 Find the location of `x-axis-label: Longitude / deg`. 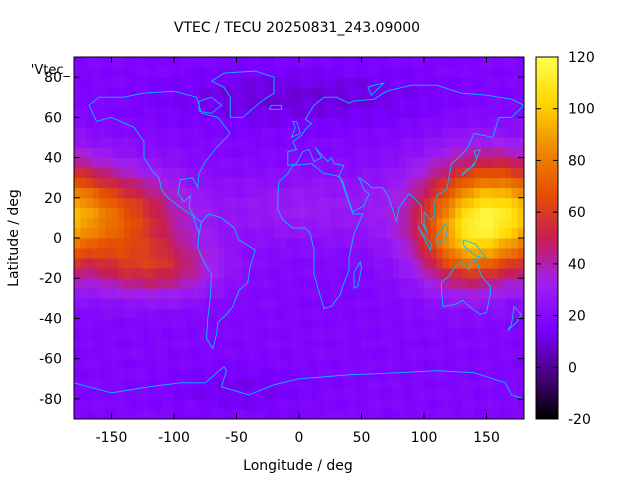

x-axis-label: Longitude / deg is located at coordinates (298, 466).